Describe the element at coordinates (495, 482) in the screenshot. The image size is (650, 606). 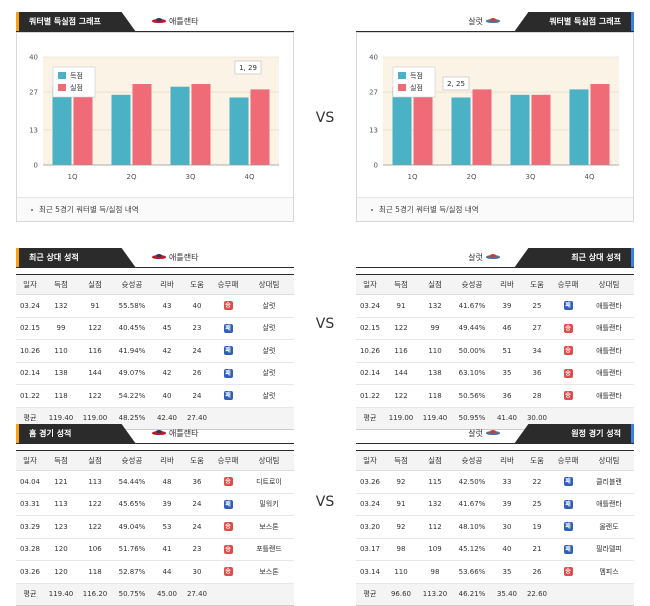
I see `table-row: 03.26 92 115 42.50% 33 22 패 클리블랜` at that location.